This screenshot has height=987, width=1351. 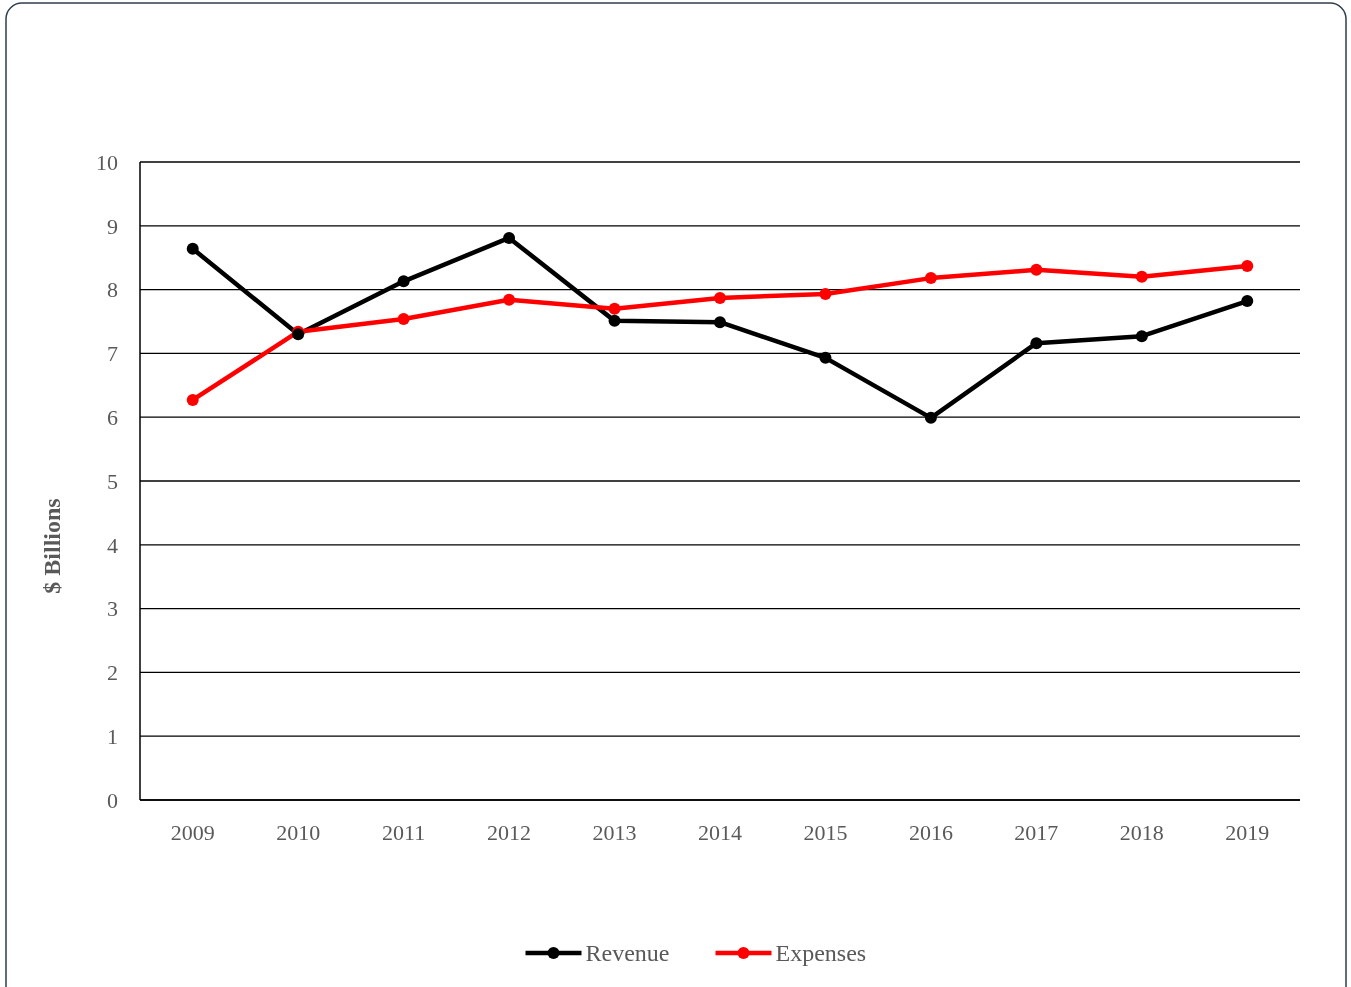 I want to click on x-tick-label: 2010, so click(x=298, y=832).